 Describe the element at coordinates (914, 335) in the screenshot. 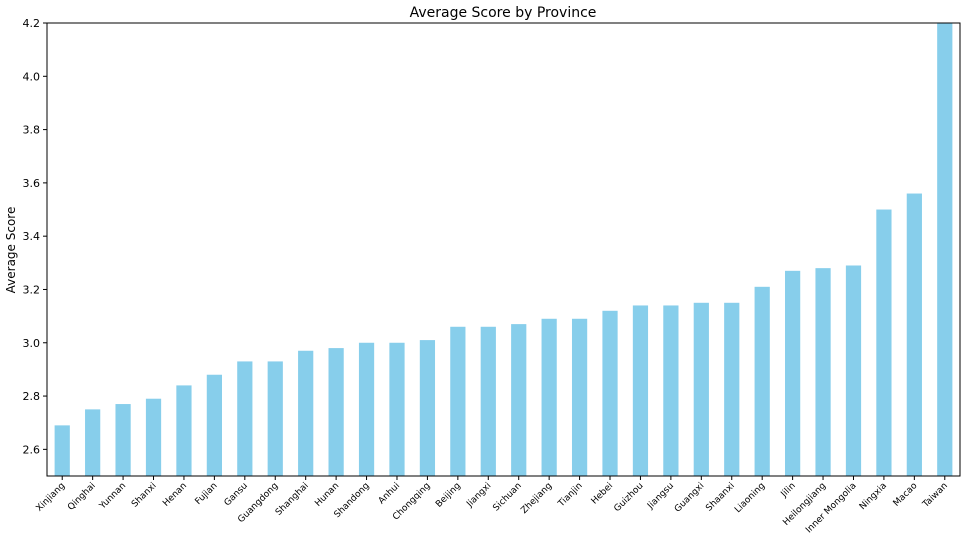

I see `bar-macao` at that location.